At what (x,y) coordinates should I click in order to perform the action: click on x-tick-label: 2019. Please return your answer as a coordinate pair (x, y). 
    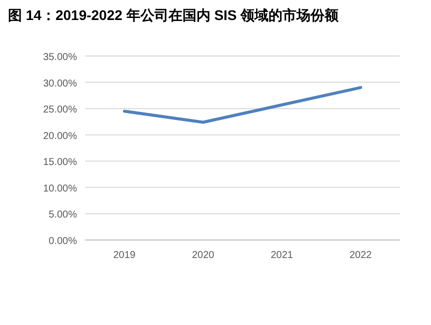
    Looking at the image, I should click on (124, 255).